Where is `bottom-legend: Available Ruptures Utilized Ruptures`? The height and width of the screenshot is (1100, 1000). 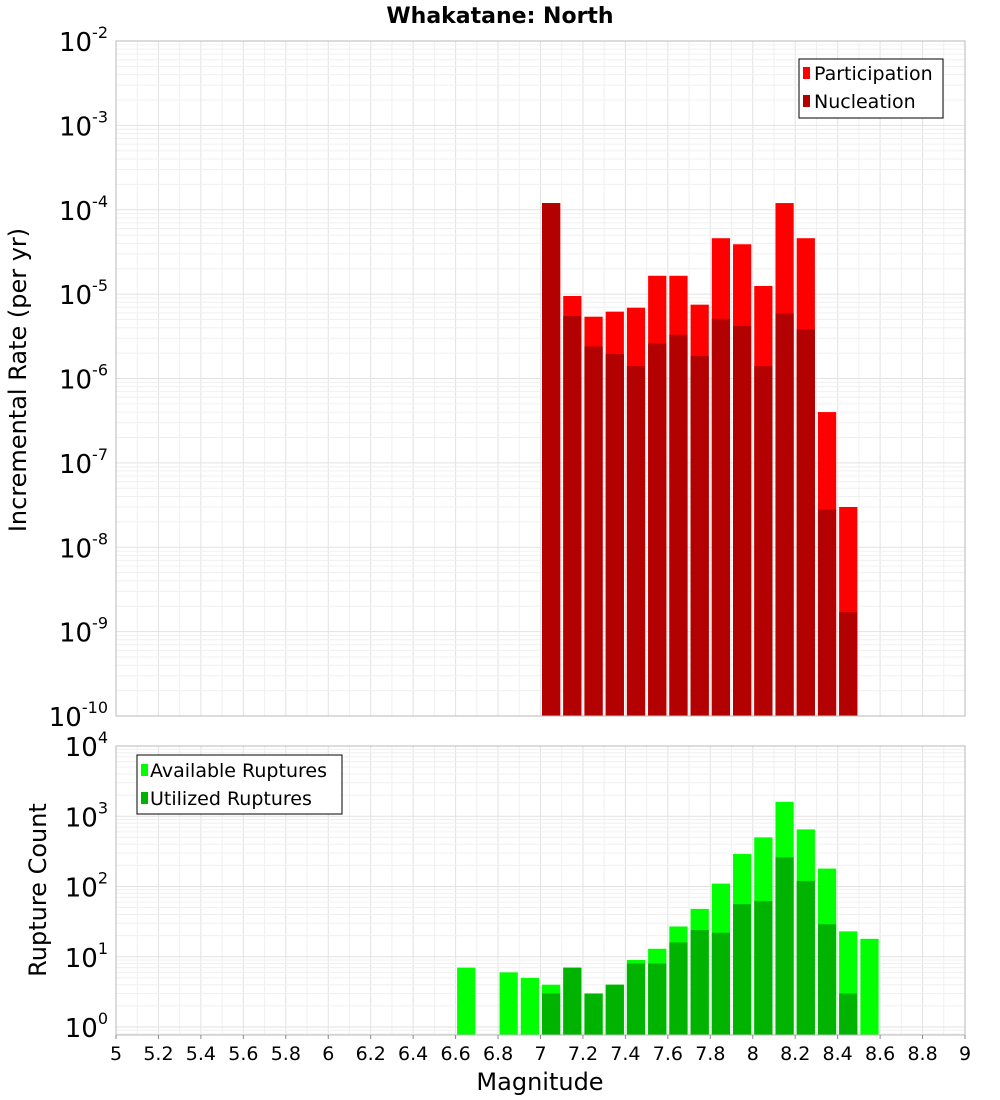 bottom-legend: Available Ruptures Utilized Ruptures is located at coordinates (239, 784).